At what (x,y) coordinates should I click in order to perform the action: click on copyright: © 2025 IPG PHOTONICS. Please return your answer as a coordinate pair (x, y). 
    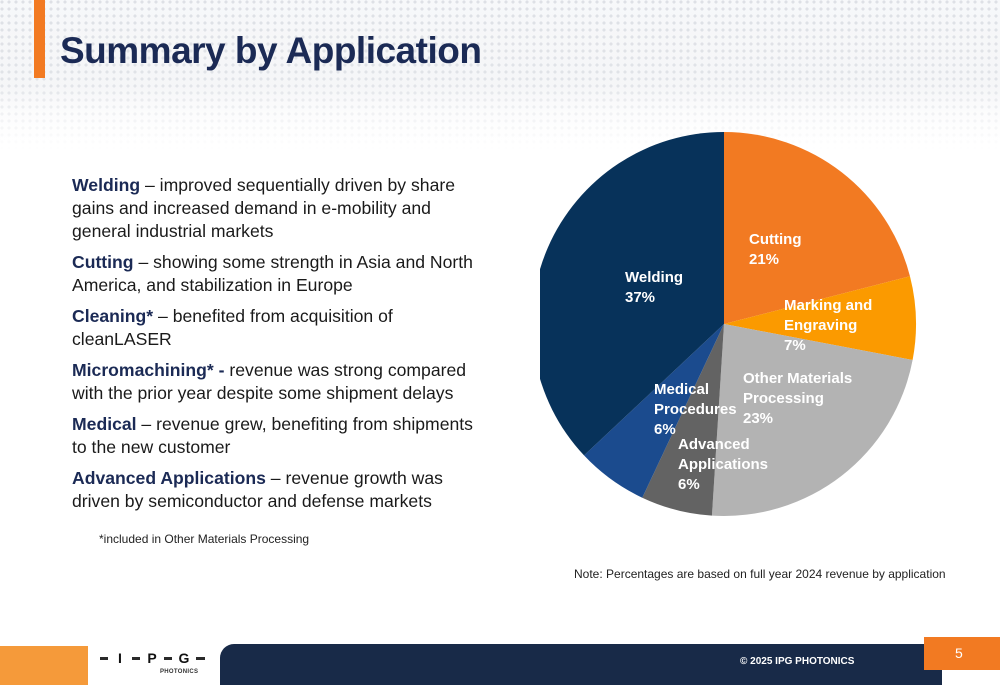
    Looking at the image, I should click on (797, 661).